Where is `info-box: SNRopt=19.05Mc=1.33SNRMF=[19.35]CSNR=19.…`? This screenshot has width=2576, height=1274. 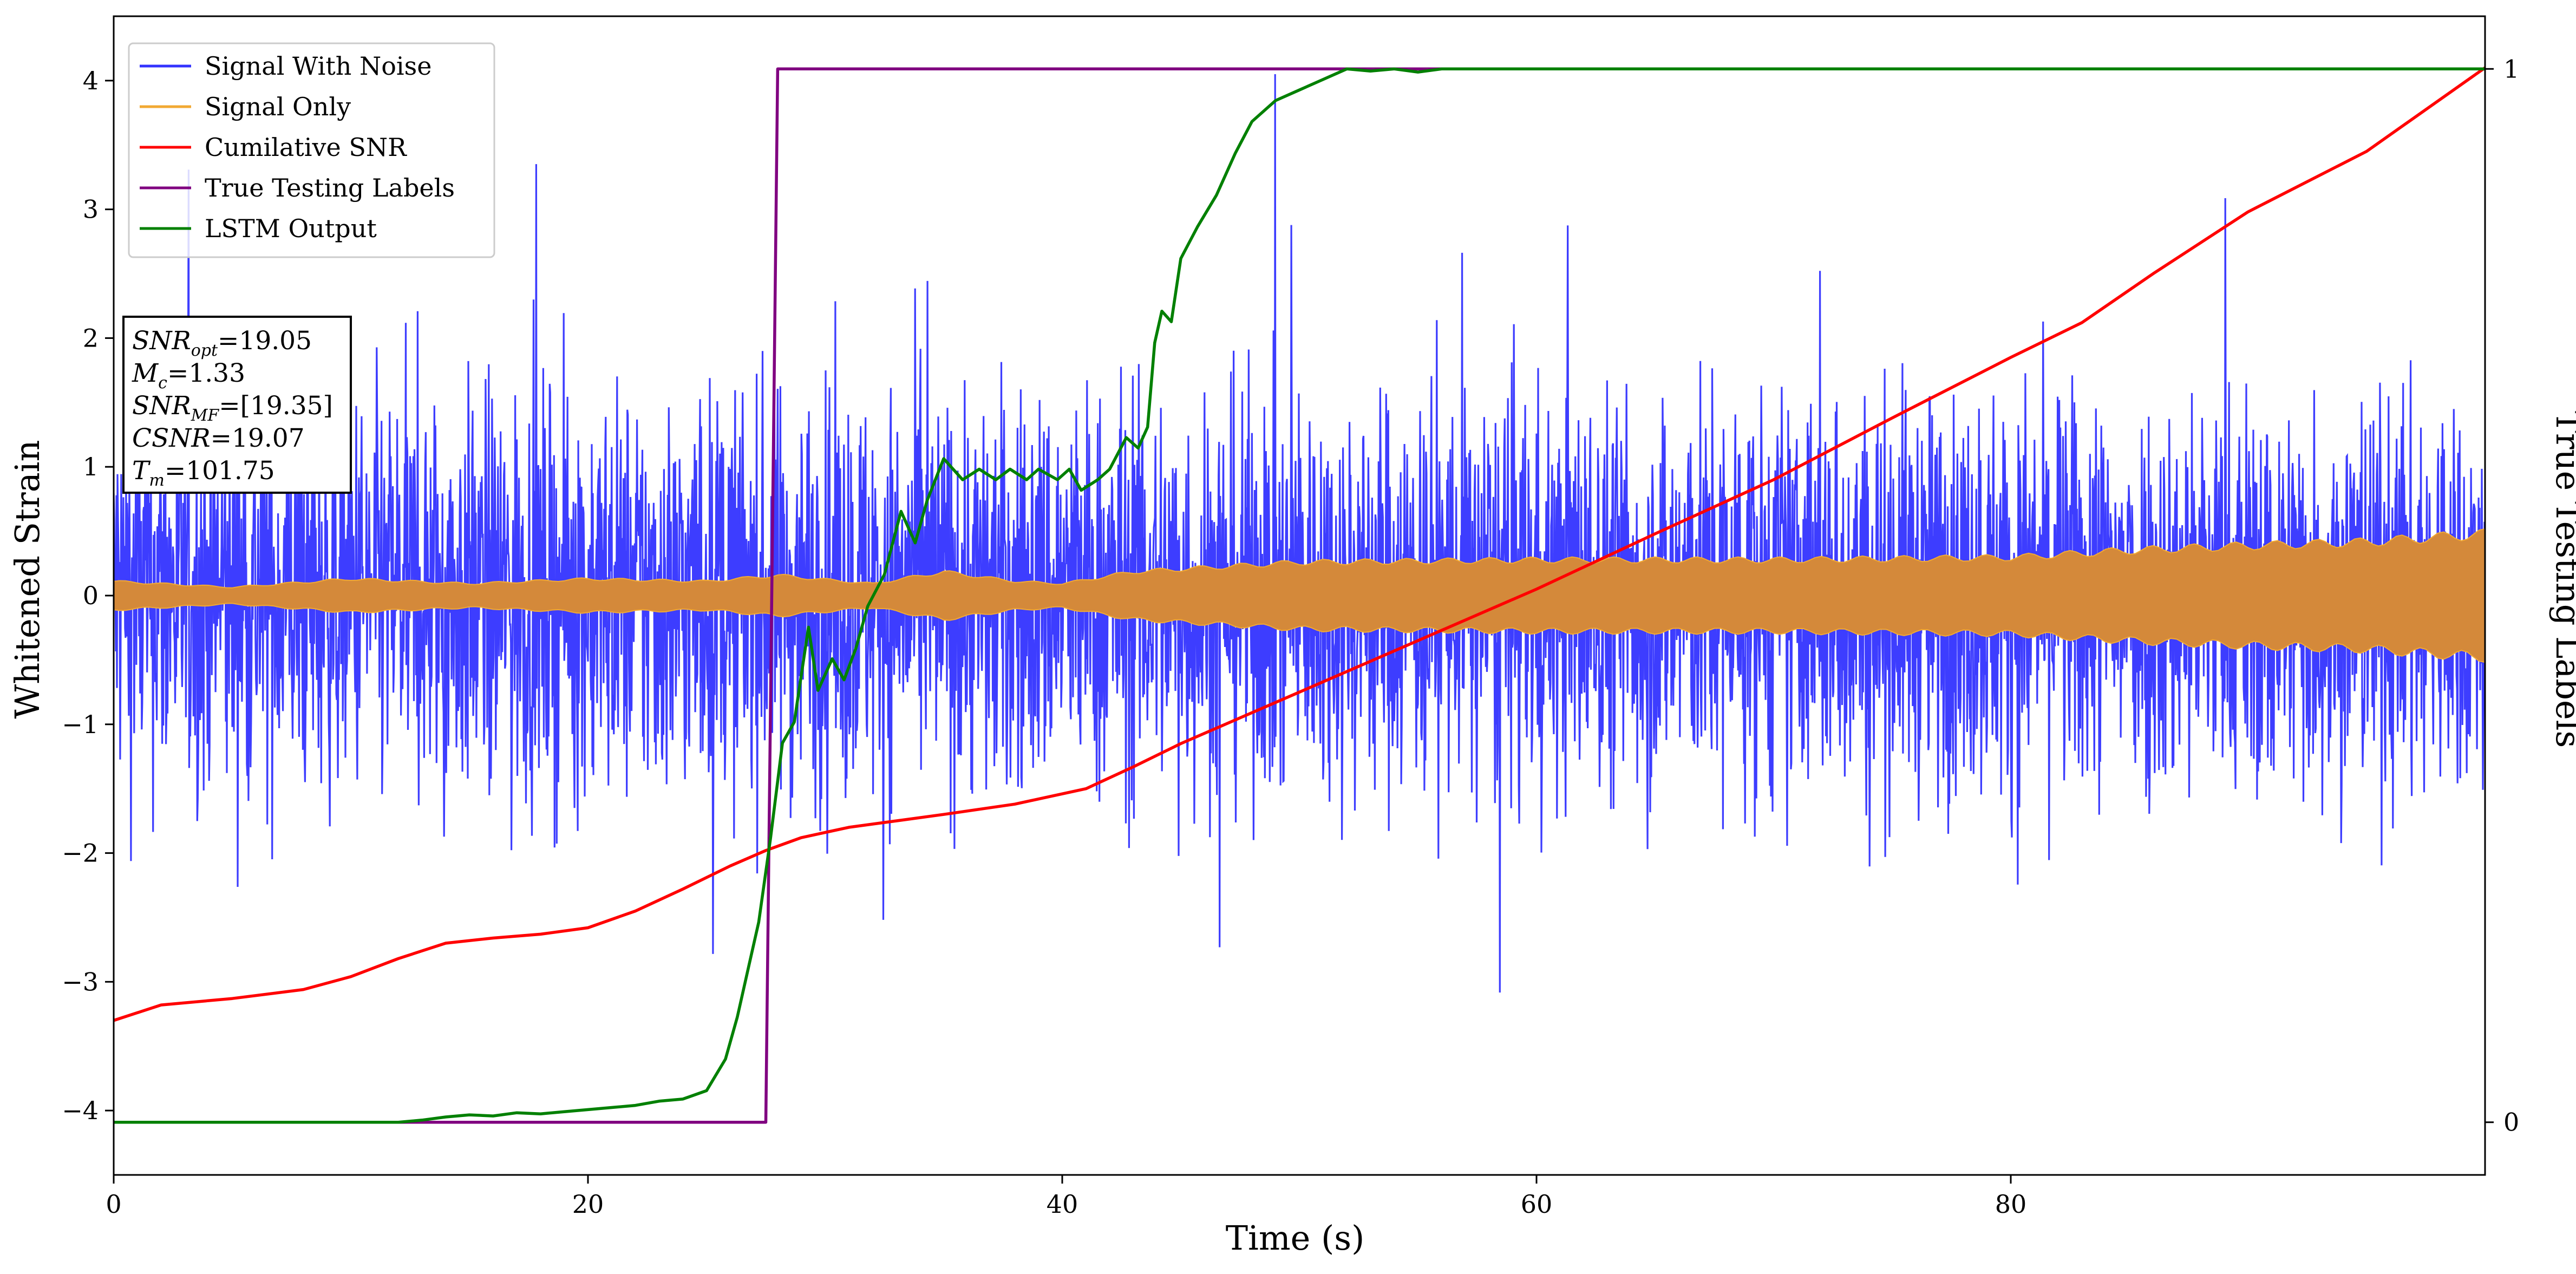 info-box: SNRopt=19.05Mc=1.33SNRMF=[19.35]CSNR=19.… is located at coordinates (237, 405).